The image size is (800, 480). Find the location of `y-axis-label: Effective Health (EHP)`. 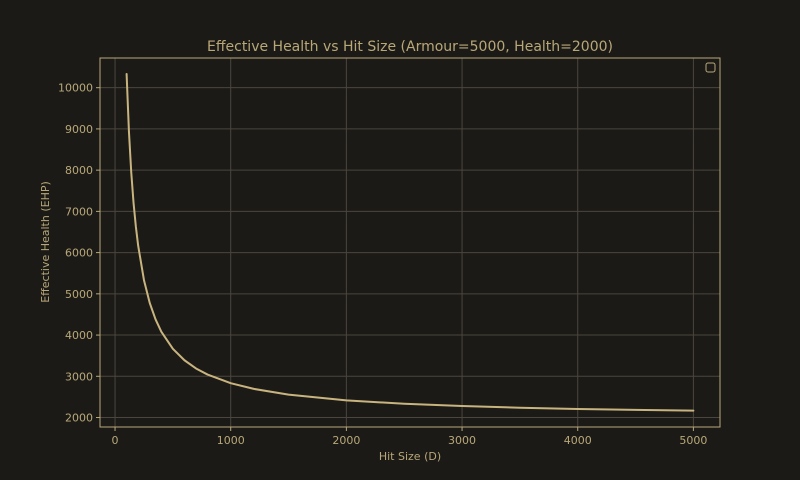

y-axis-label: Effective Health (EHP) is located at coordinates (45, 242).